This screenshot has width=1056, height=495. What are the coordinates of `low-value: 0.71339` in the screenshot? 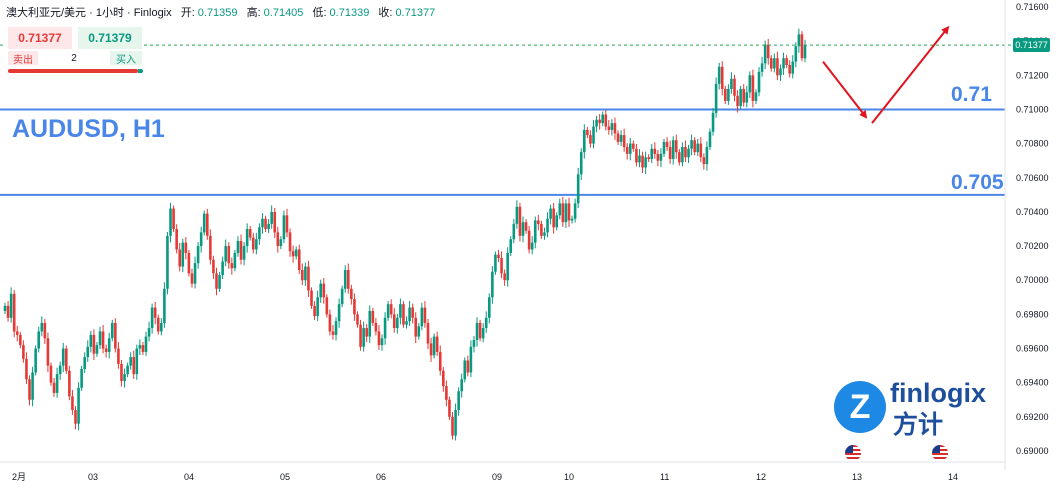 It's located at (349, 13).